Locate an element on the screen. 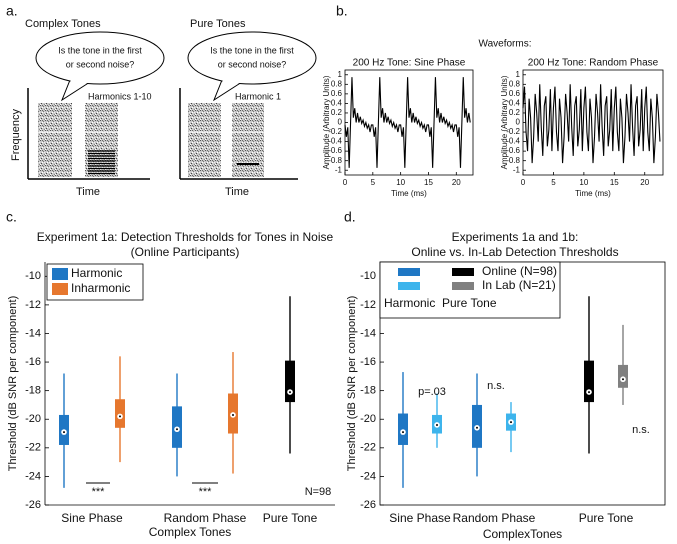 The width and height of the screenshot is (677, 544). legend-label: Online (N=98) is located at coordinates (519, 271).